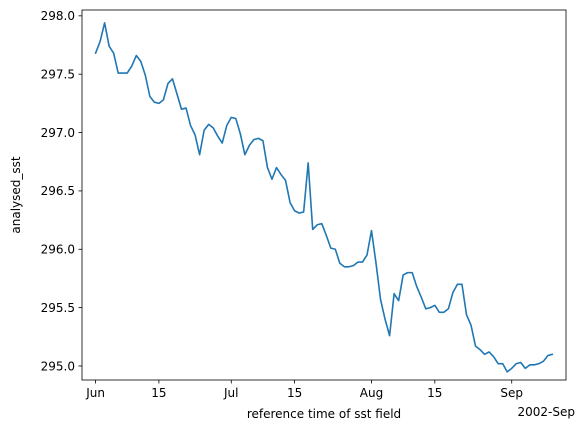  I want to click on x-tick-label: Aug, so click(371, 393).